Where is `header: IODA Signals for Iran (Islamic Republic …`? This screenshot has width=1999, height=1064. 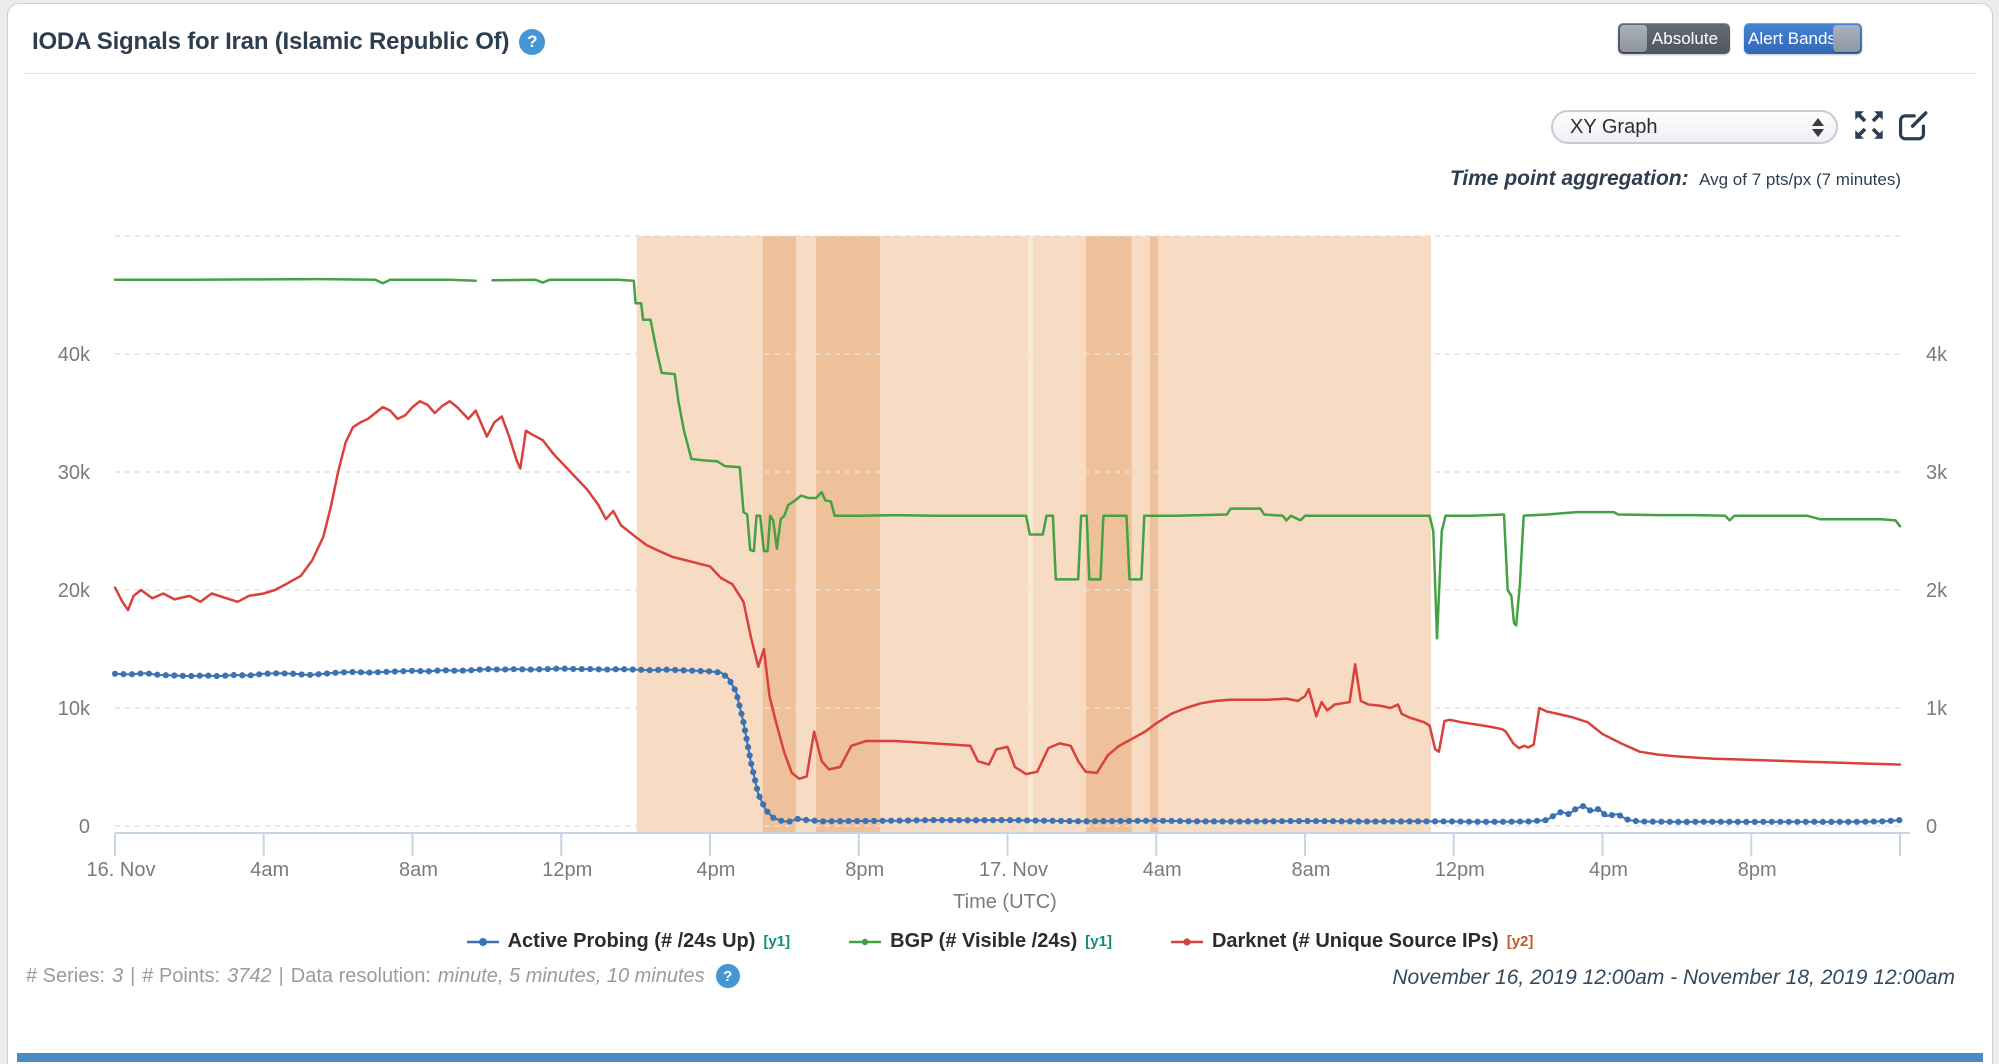
header: IODA Signals for Iran (Islamic Republic … is located at coordinates (289, 42).